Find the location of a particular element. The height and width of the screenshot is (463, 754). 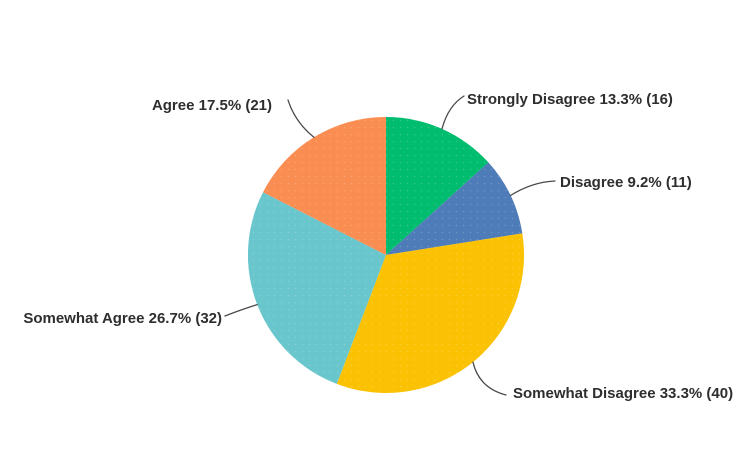

leader-line-strongly-disagree is located at coordinates (453, 112).